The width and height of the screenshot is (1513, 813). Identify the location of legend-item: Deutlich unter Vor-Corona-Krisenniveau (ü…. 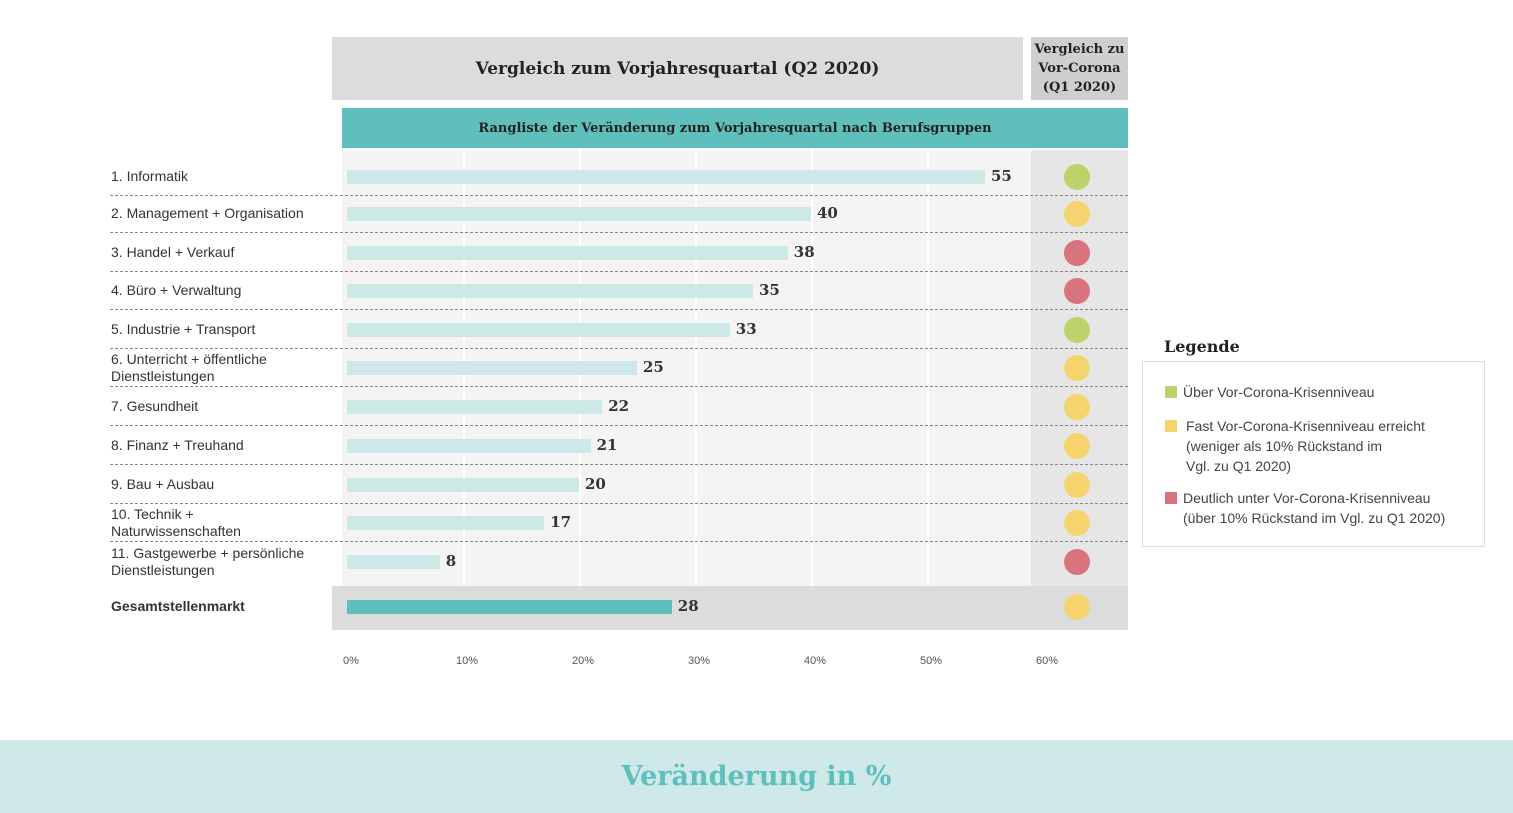
(1314, 508).